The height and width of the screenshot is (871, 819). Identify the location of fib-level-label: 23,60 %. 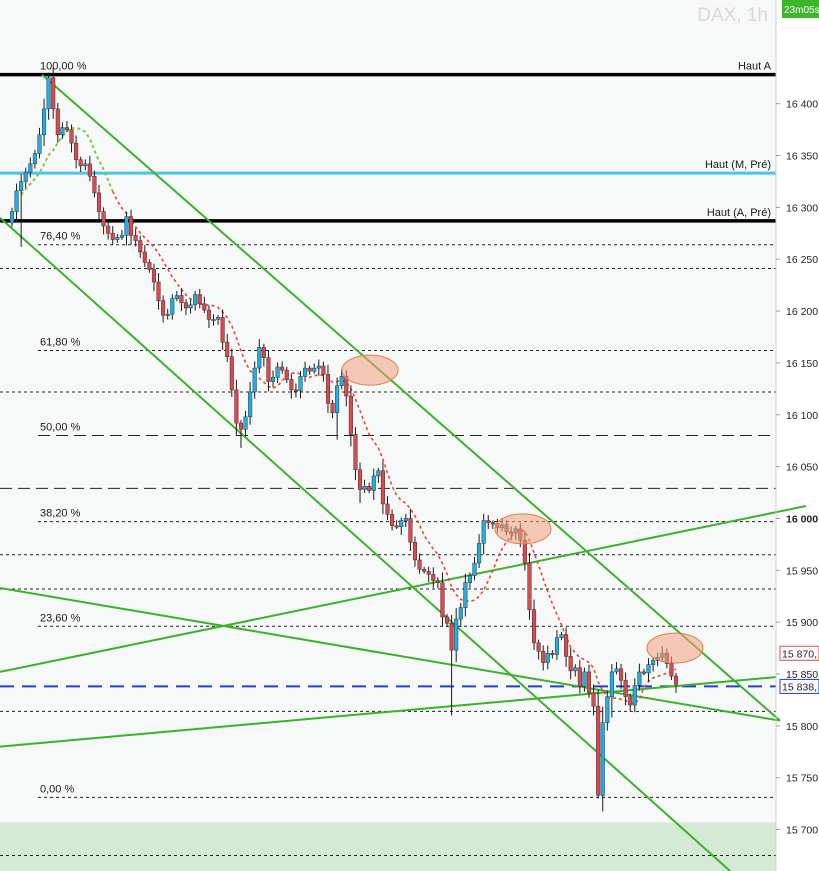
(60, 618).